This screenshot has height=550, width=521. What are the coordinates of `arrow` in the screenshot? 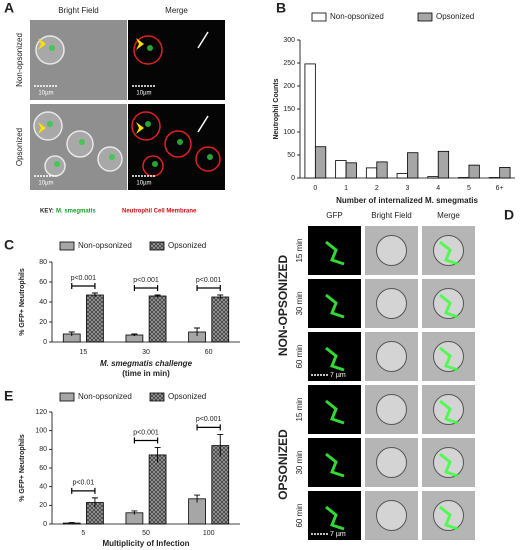 It's located at (203, 124).